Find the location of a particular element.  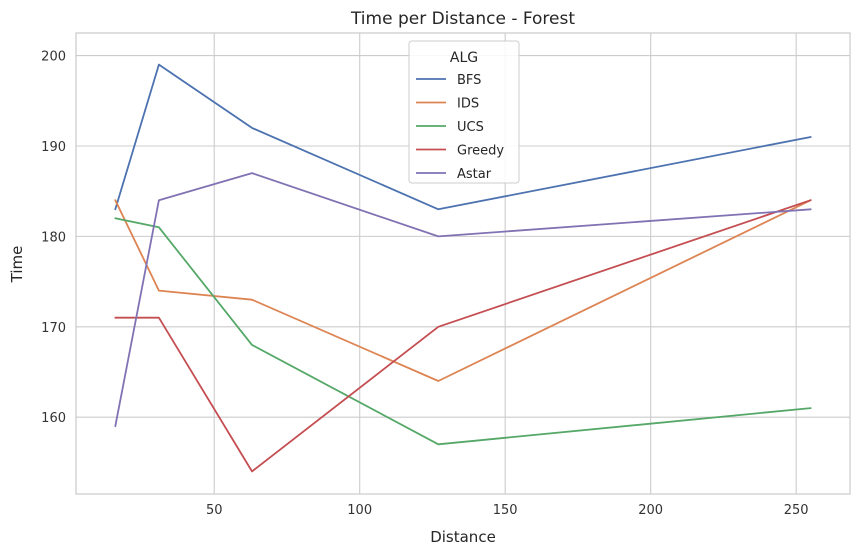

legend-label-bfs: BFS is located at coordinates (469, 80).